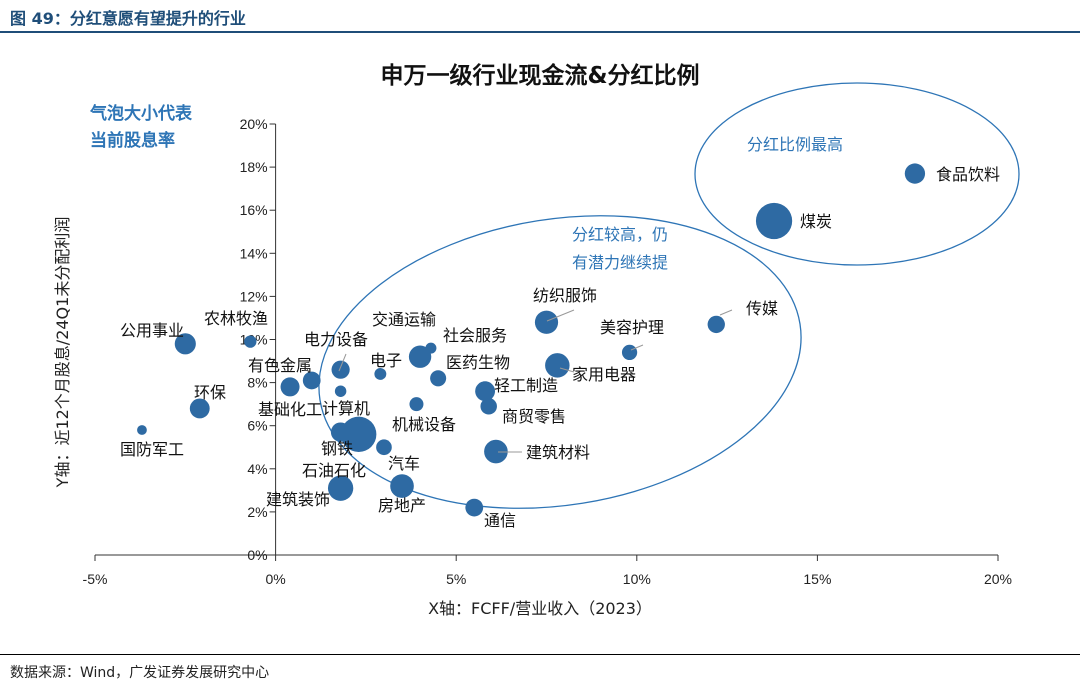 The width and height of the screenshot is (1080, 687). Describe the element at coordinates (857, 174) in the screenshot. I see `ellipse-highest-payout` at that location.